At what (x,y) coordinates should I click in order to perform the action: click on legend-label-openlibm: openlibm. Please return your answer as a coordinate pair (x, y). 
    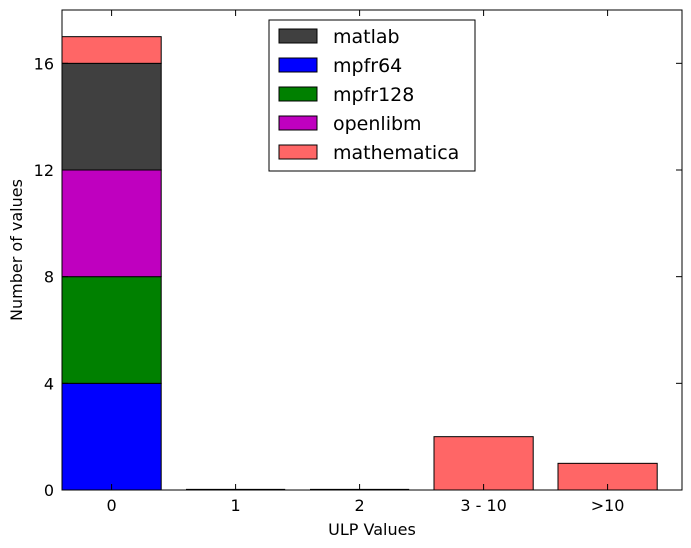
    Looking at the image, I should click on (377, 124).